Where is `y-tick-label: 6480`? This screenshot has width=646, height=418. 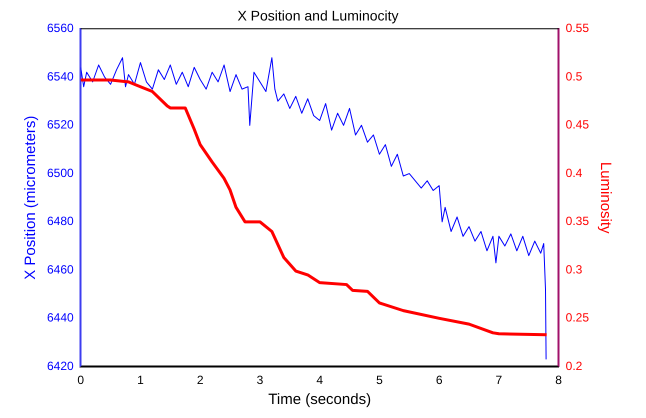 y-tick-label: 6480 is located at coordinates (60, 221).